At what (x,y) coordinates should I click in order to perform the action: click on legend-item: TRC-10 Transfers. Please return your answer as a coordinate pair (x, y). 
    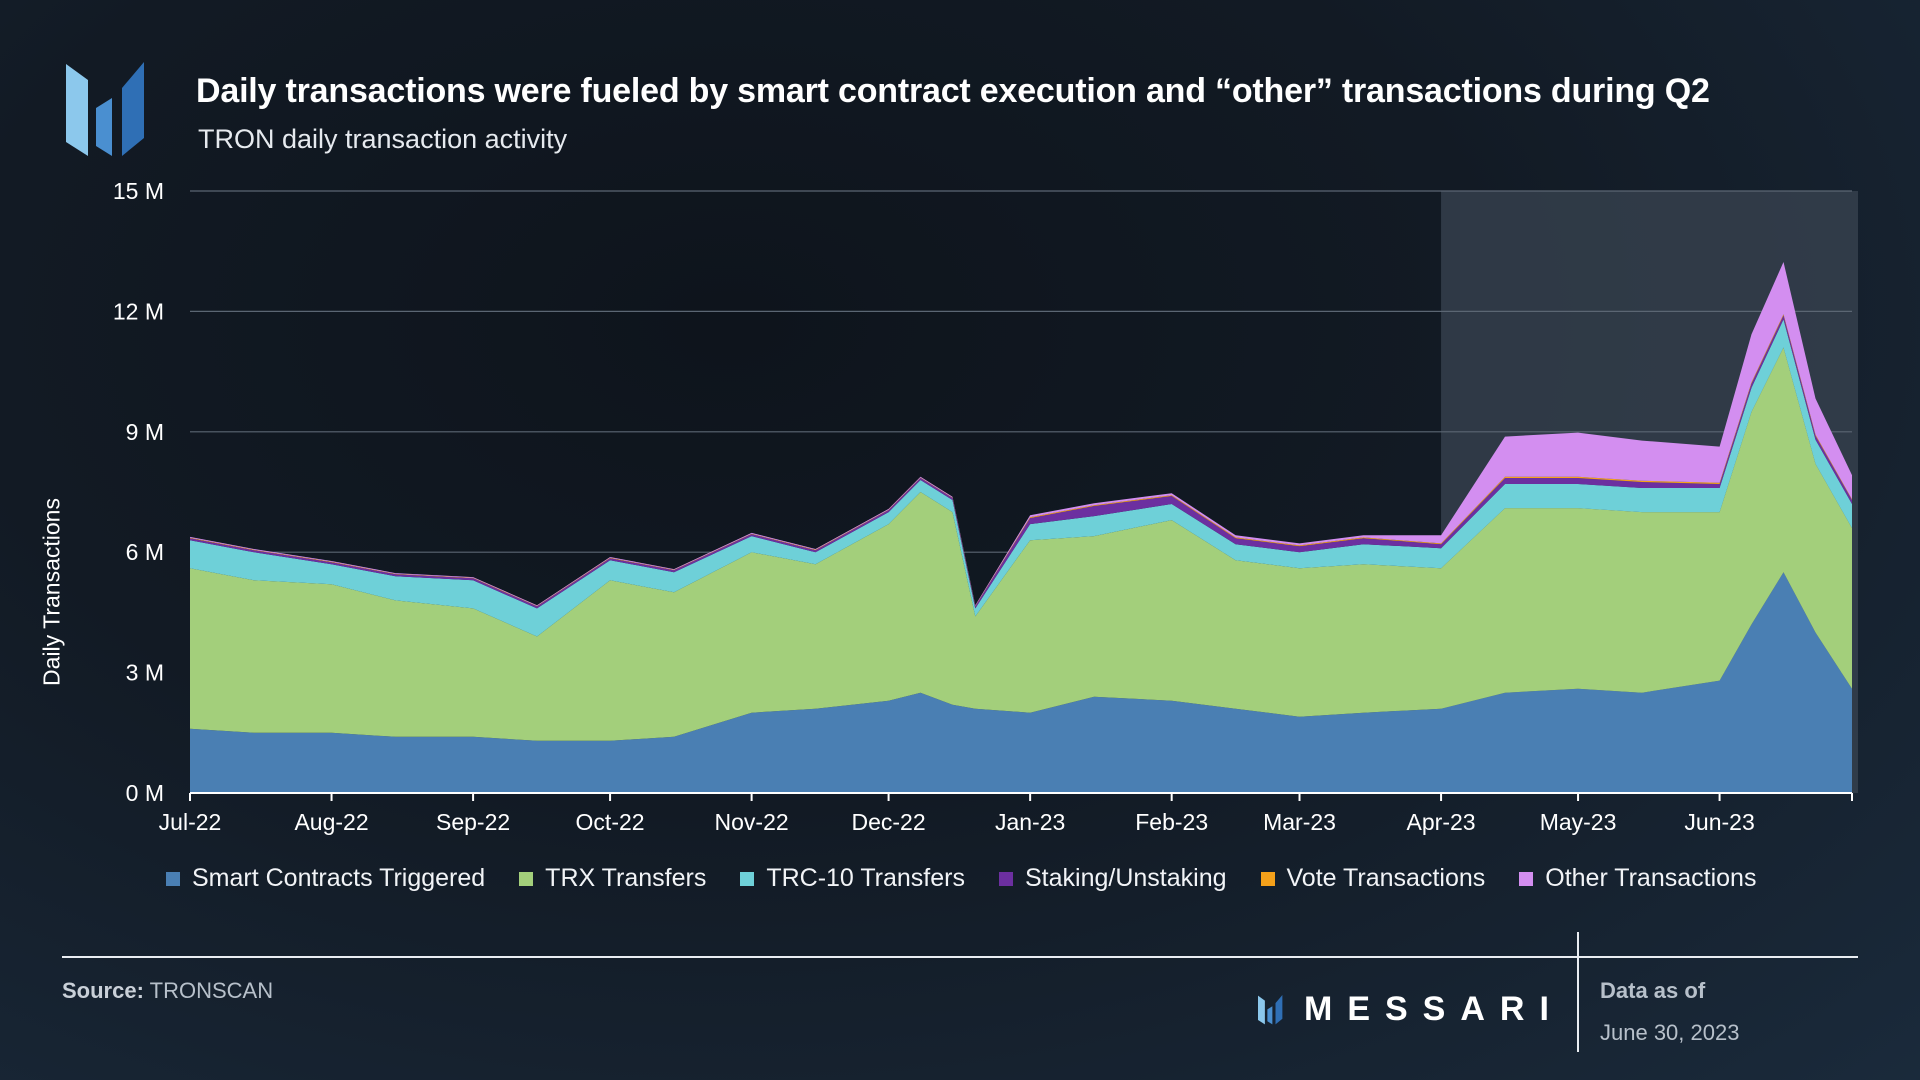
    Looking at the image, I should click on (852, 878).